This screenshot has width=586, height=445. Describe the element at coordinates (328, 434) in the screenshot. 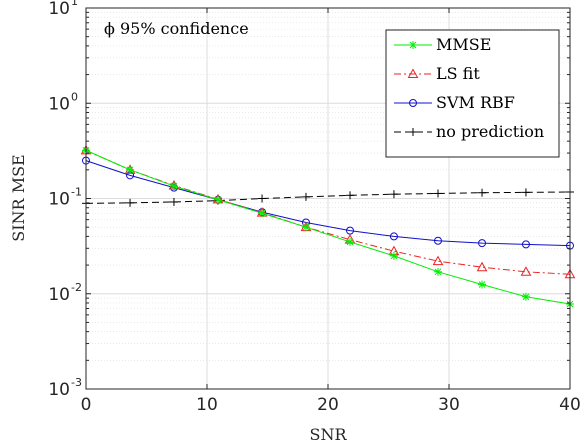

I see `x-axis-label: SNR` at that location.